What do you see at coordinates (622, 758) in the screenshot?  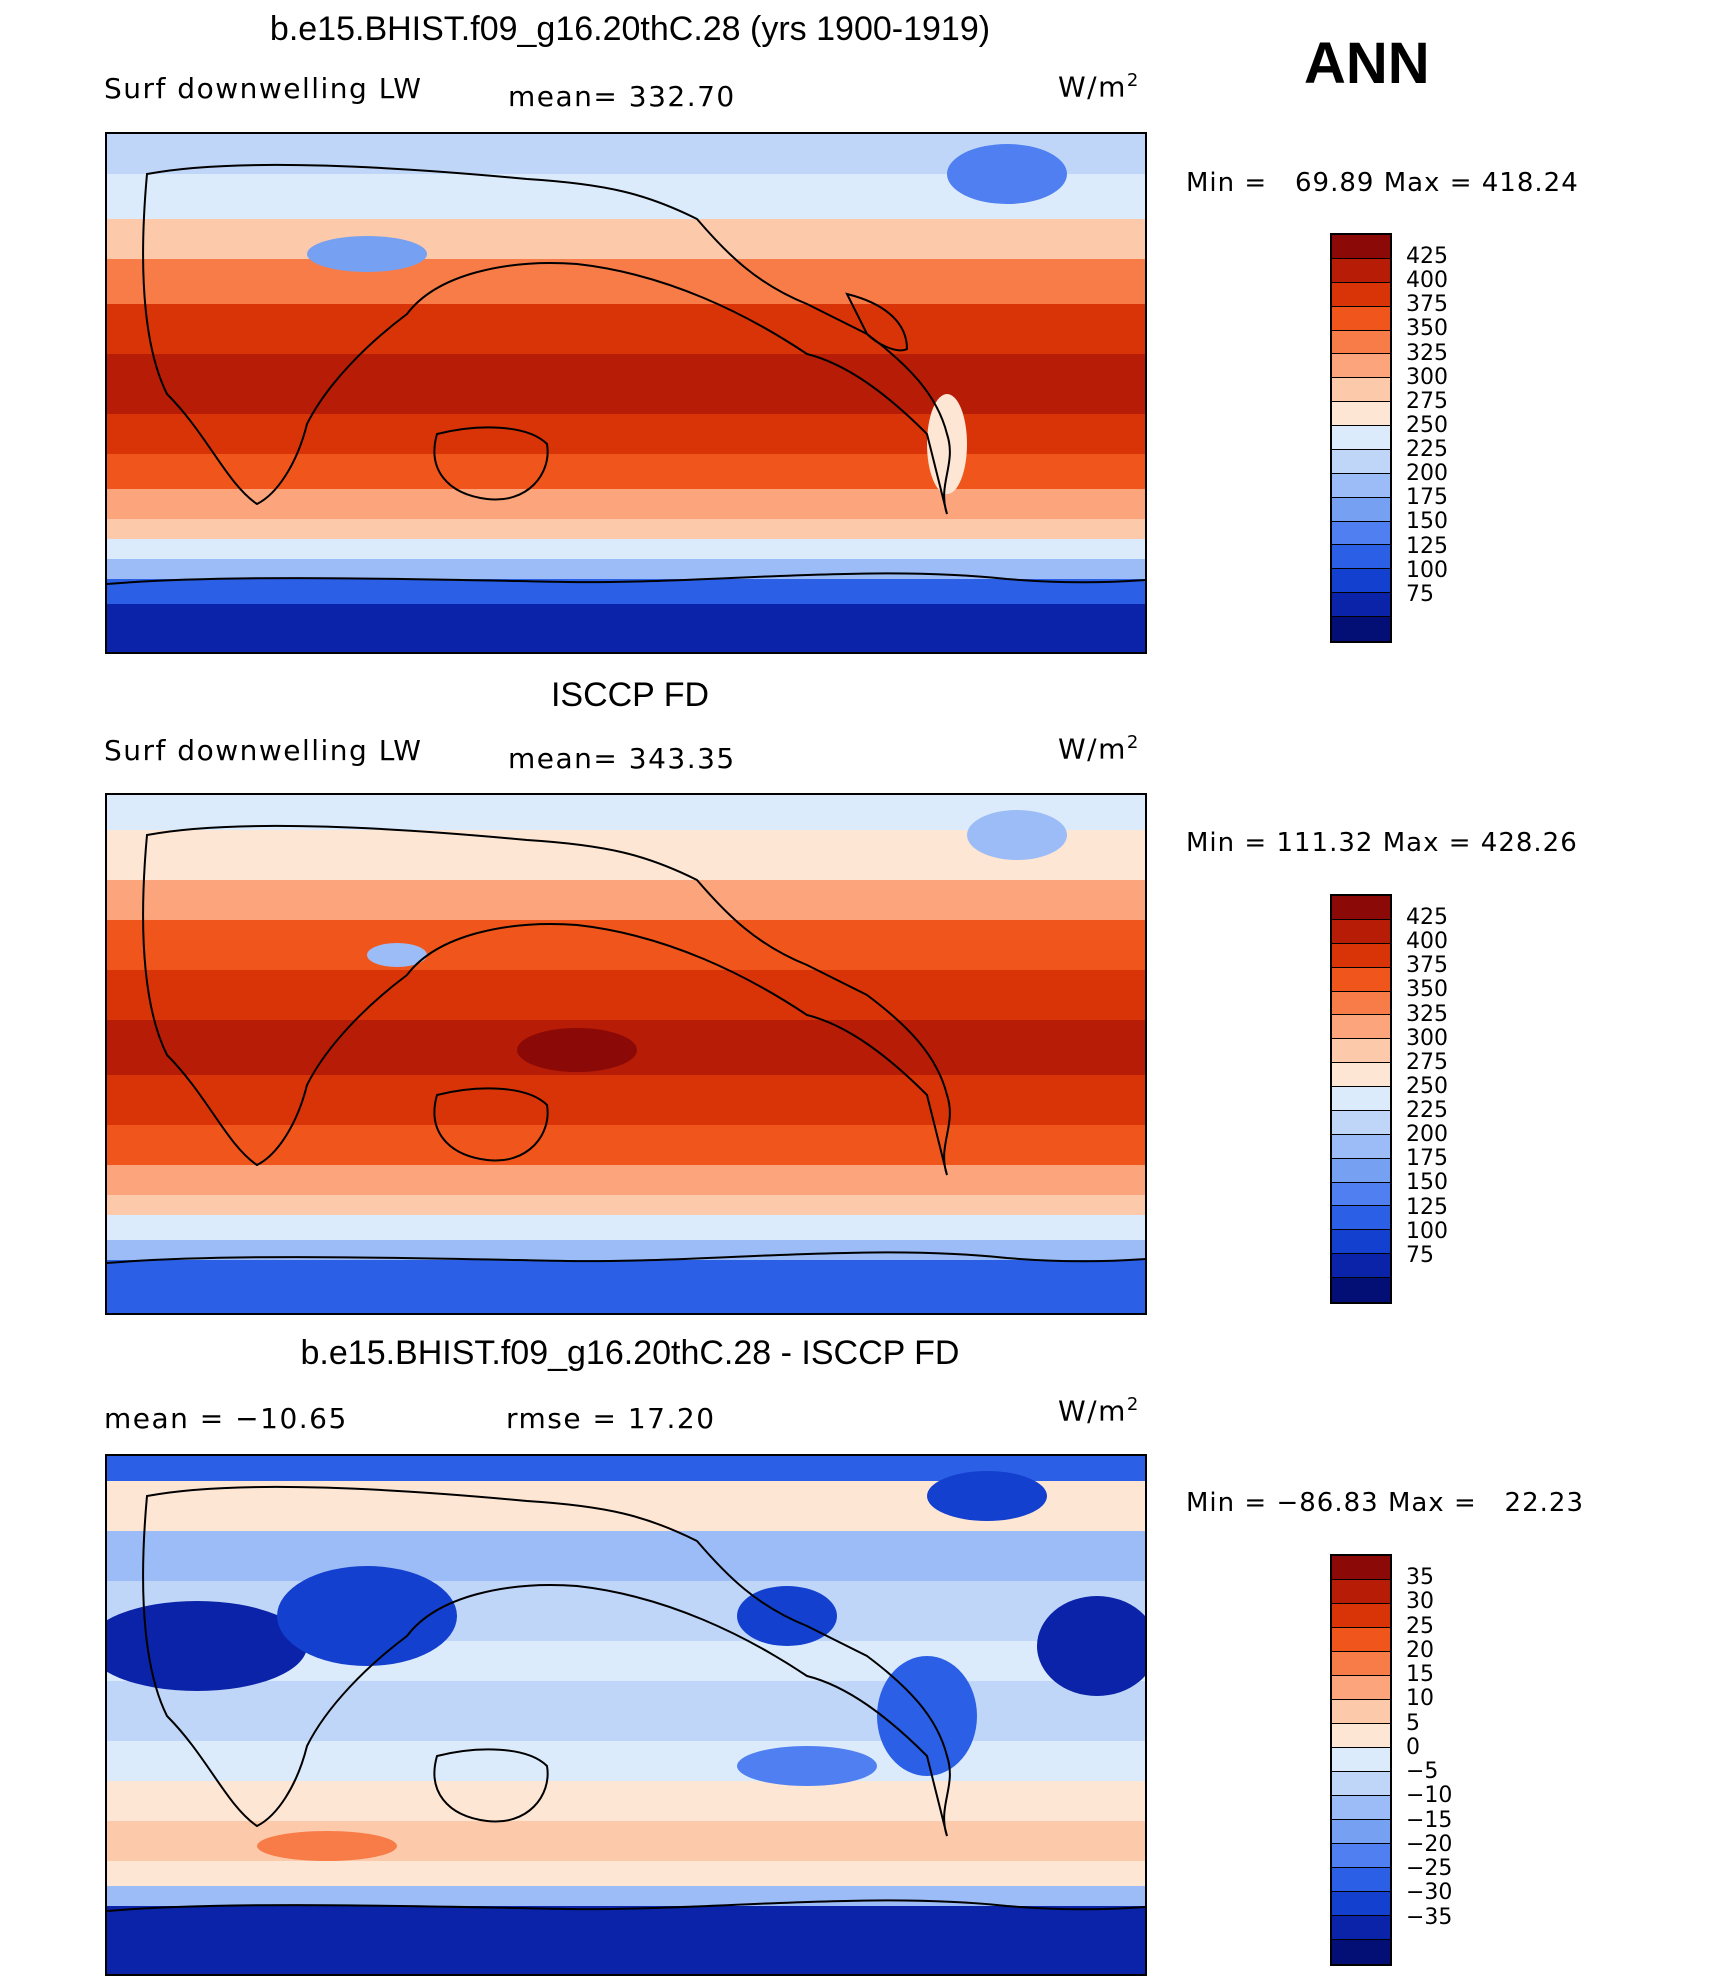 I see `panel-2-mean-label: mean= 343.35` at bounding box center [622, 758].